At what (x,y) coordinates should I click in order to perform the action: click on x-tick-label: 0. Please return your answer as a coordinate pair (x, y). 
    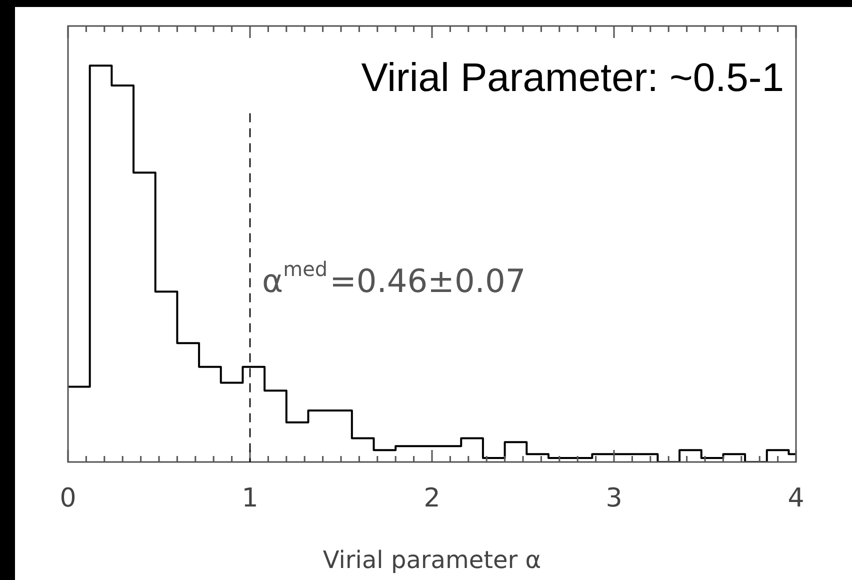
    Looking at the image, I should click on (68, 498).